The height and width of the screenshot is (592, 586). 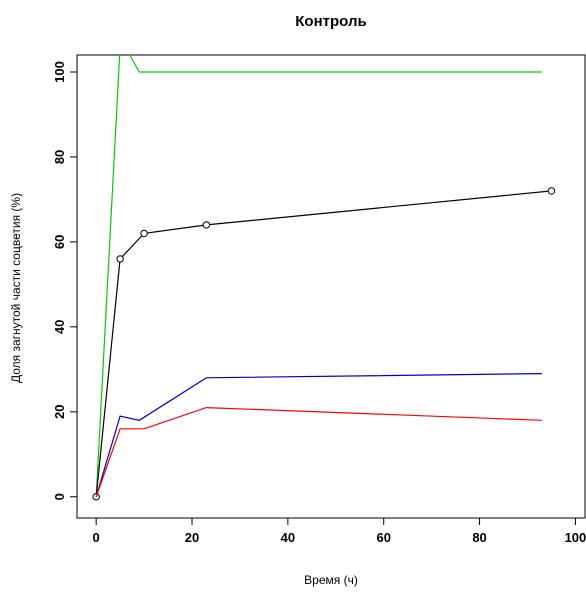 I want to click on x-tick-label: 80, so click(x=479, y=537).